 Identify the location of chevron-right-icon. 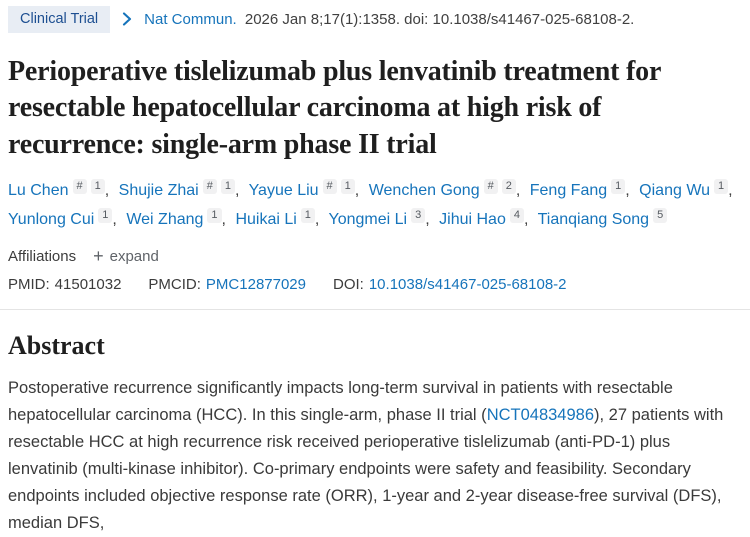
(127, 19).